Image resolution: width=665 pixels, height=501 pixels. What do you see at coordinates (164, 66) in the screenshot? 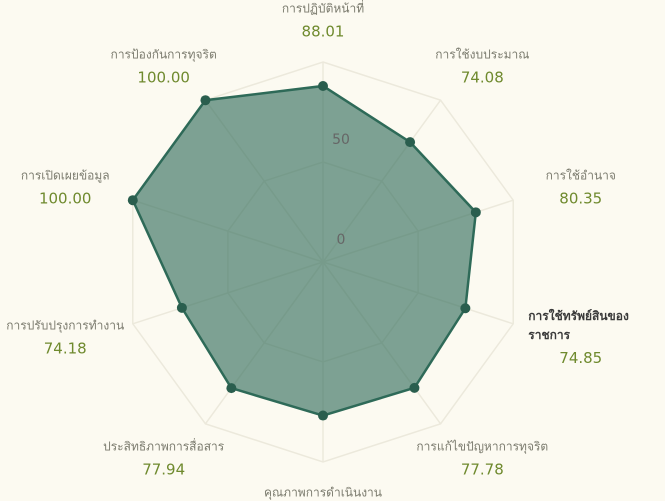
I see `axis-label: การป้องกันการทุจริต 100.00` at bounding box center [164, 66].